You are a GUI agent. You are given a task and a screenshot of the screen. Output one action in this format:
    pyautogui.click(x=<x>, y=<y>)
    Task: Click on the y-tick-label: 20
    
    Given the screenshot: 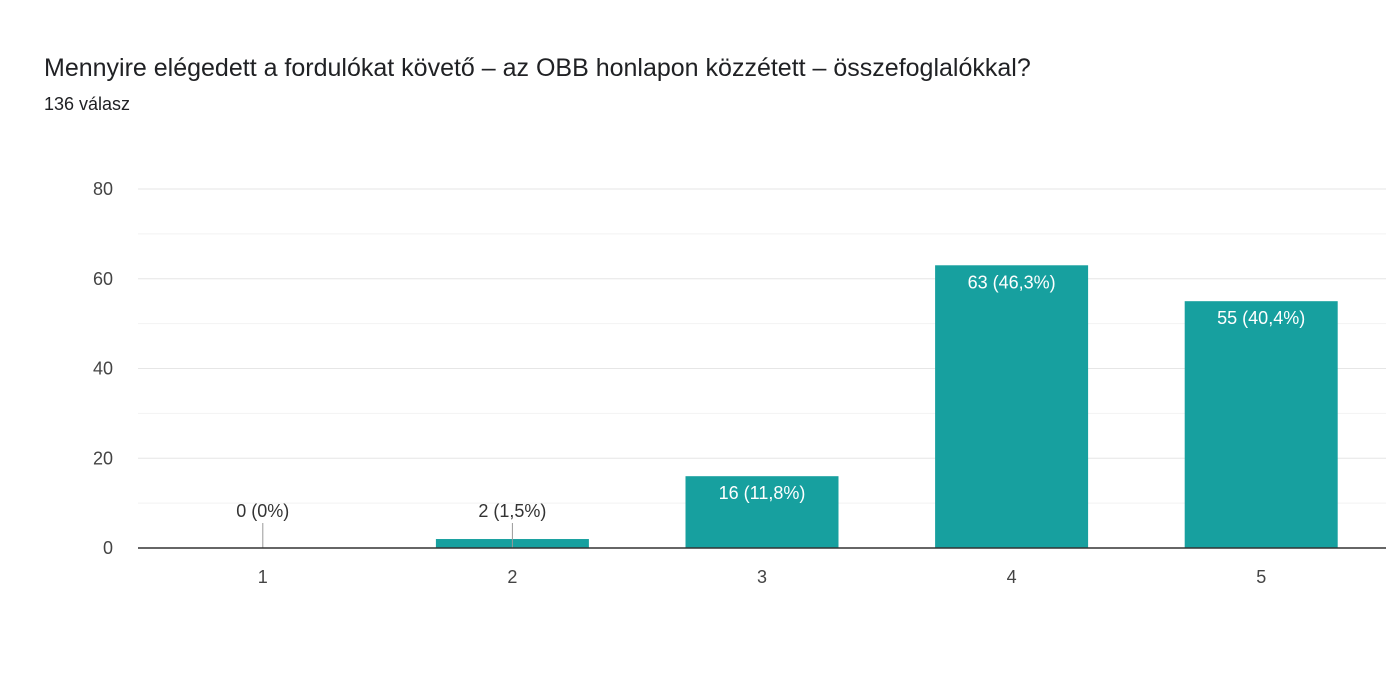 What is the action you would take?
    pyautogui.click(x=103, y=458)
    